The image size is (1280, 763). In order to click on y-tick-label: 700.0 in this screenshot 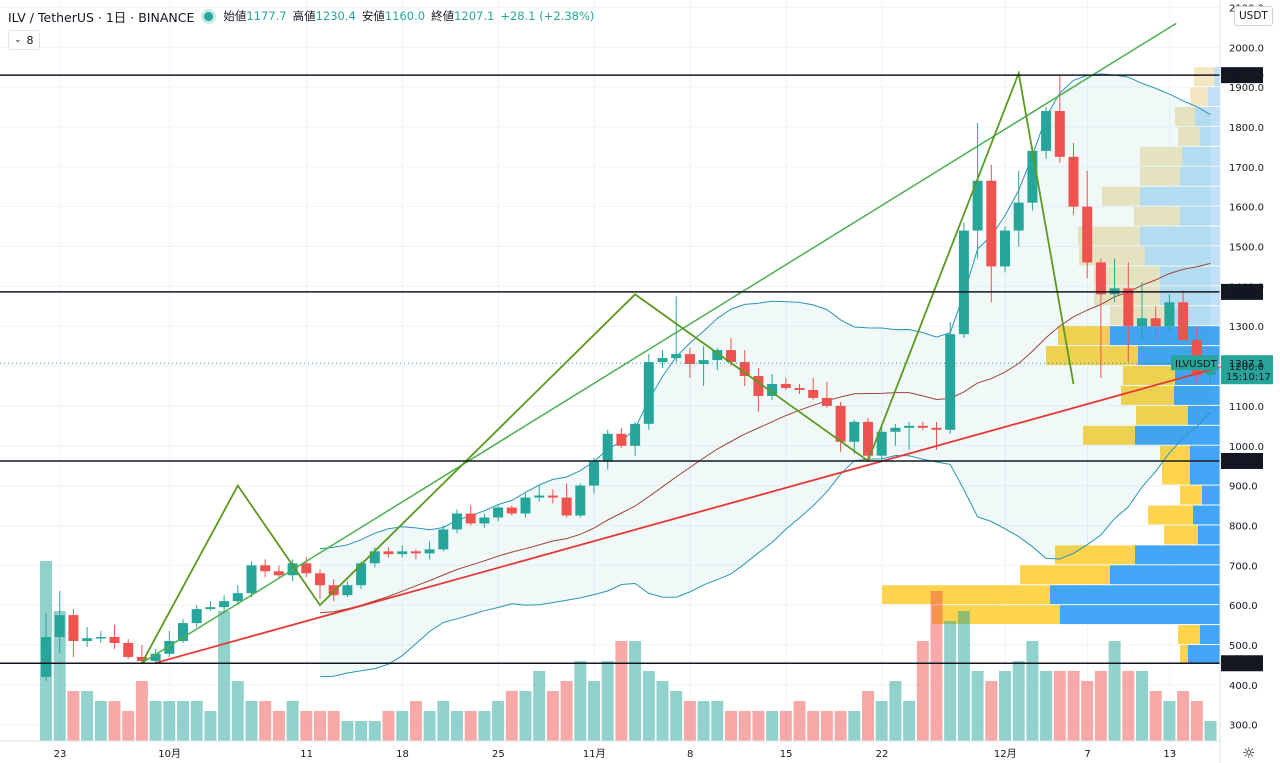, I will do `click(1243, 566)`.